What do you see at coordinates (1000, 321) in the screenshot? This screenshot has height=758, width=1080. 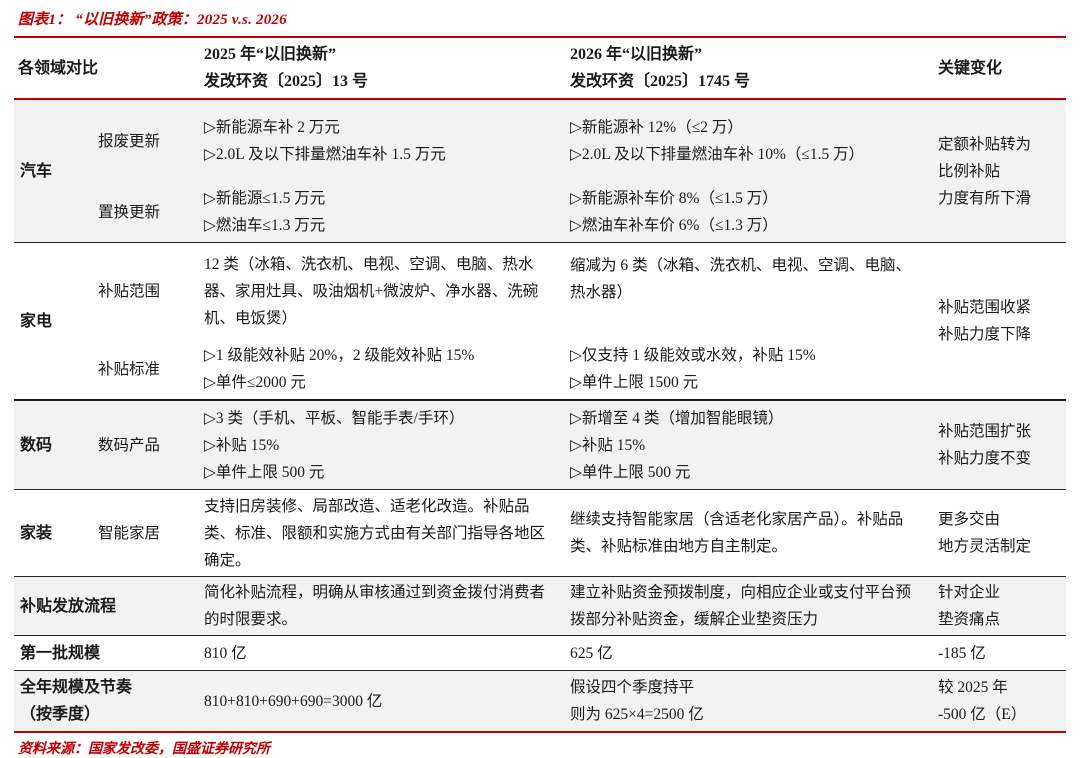 I see `appliance-key-changes: 补贴范围收紧 补贴力度下降` at bounding box center [1000, 321].